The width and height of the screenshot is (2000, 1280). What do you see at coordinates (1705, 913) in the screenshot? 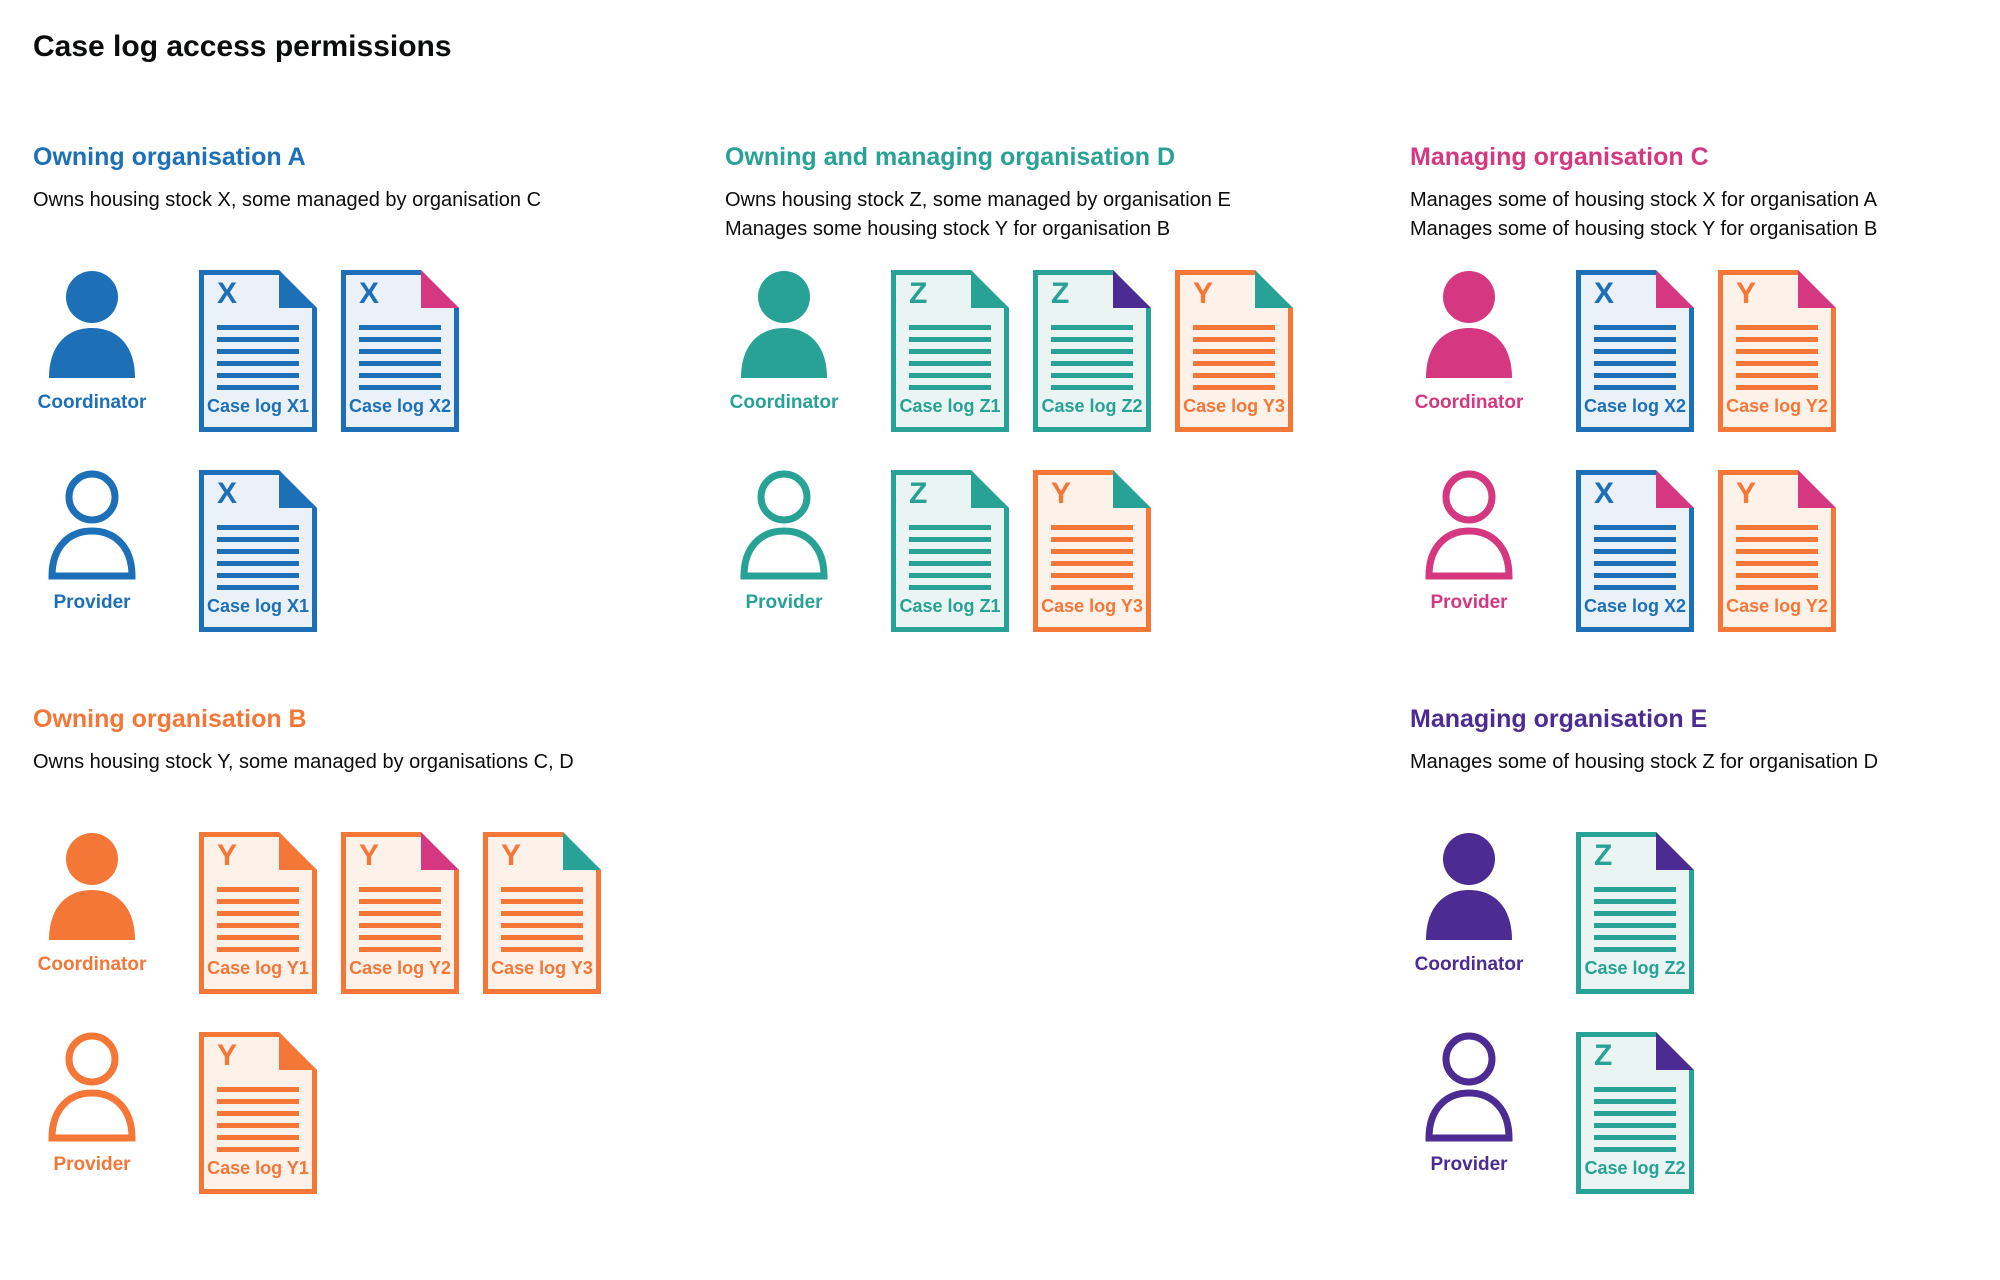
I see `coordinator-row: Coordinator Z Case log Z2` at bounding box center [1705, 913].